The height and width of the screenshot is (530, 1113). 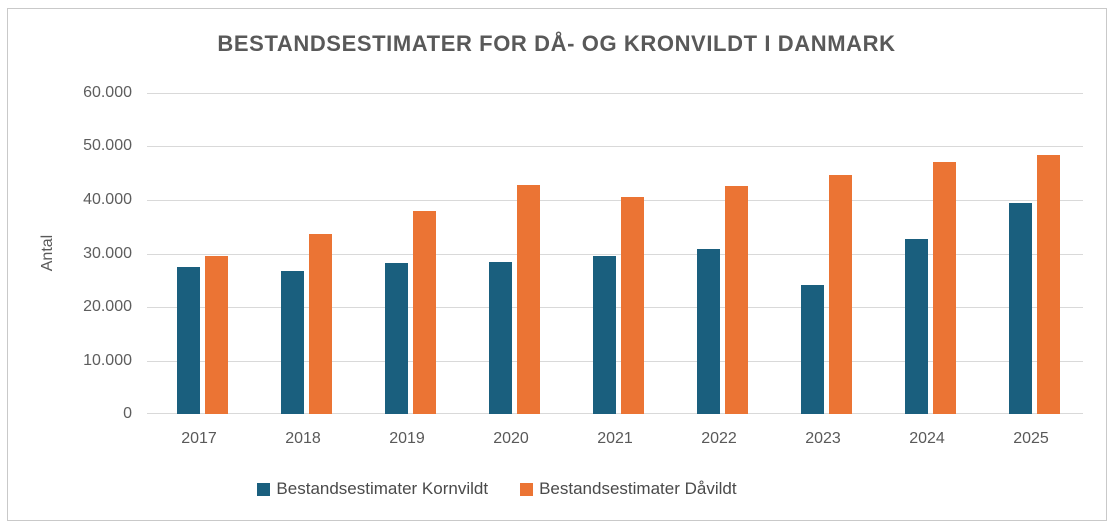 I want to click on y-tick-label: 50.000, so click(x=107, y=145).